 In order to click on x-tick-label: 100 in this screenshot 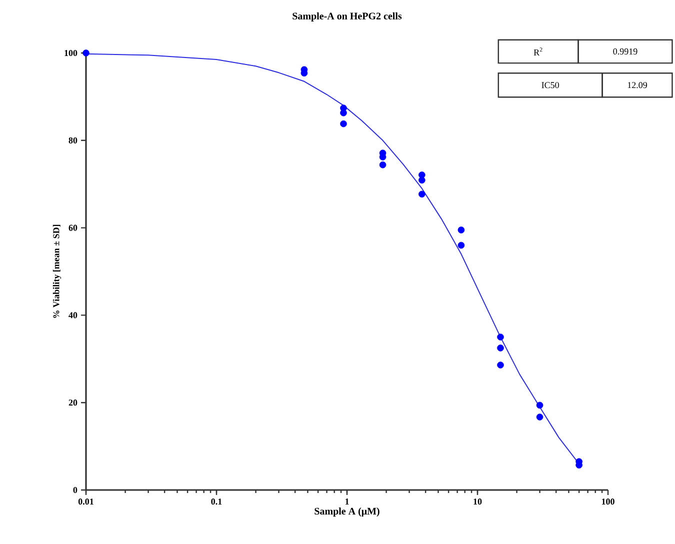, I will do `click(608, 501)`.